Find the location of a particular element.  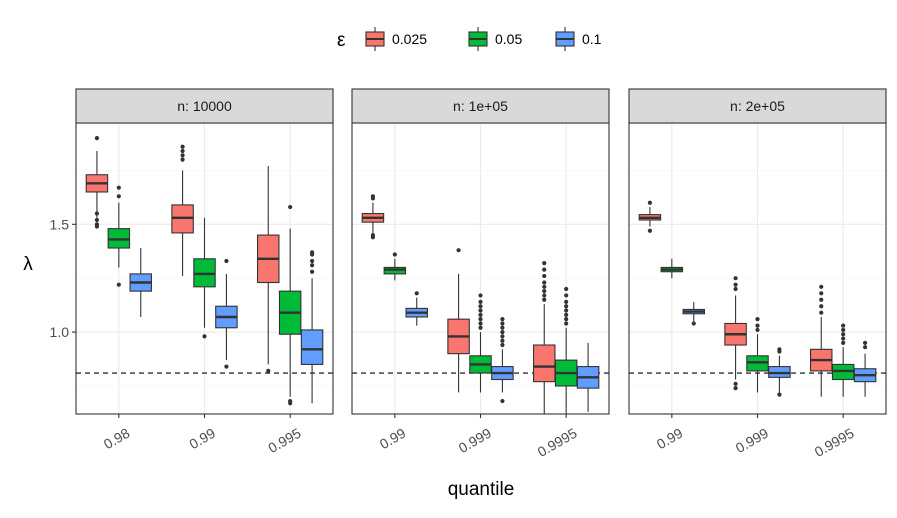

x-axis-title: quantile is located at coordinates (481, 489).